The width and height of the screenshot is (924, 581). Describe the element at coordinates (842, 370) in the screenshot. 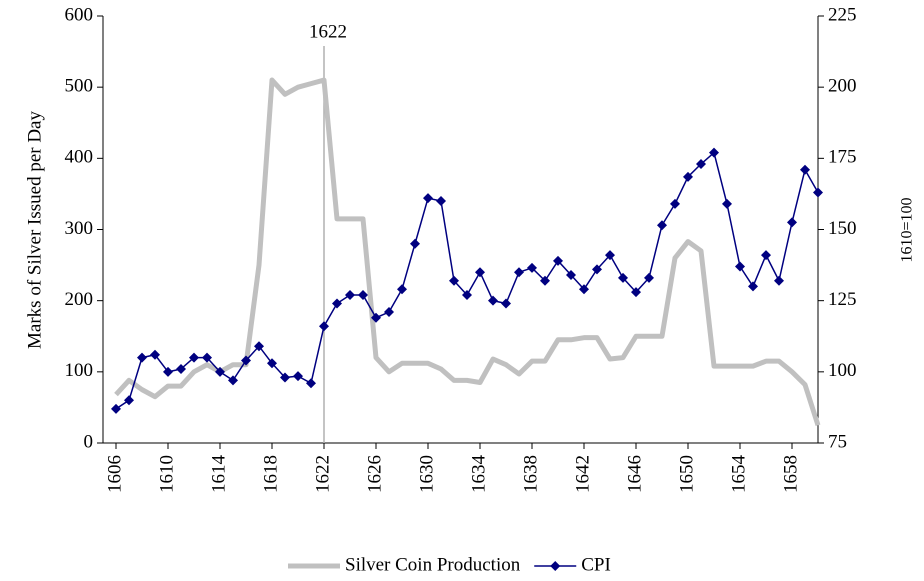

I see `y2-tick-label: 100` at that location.